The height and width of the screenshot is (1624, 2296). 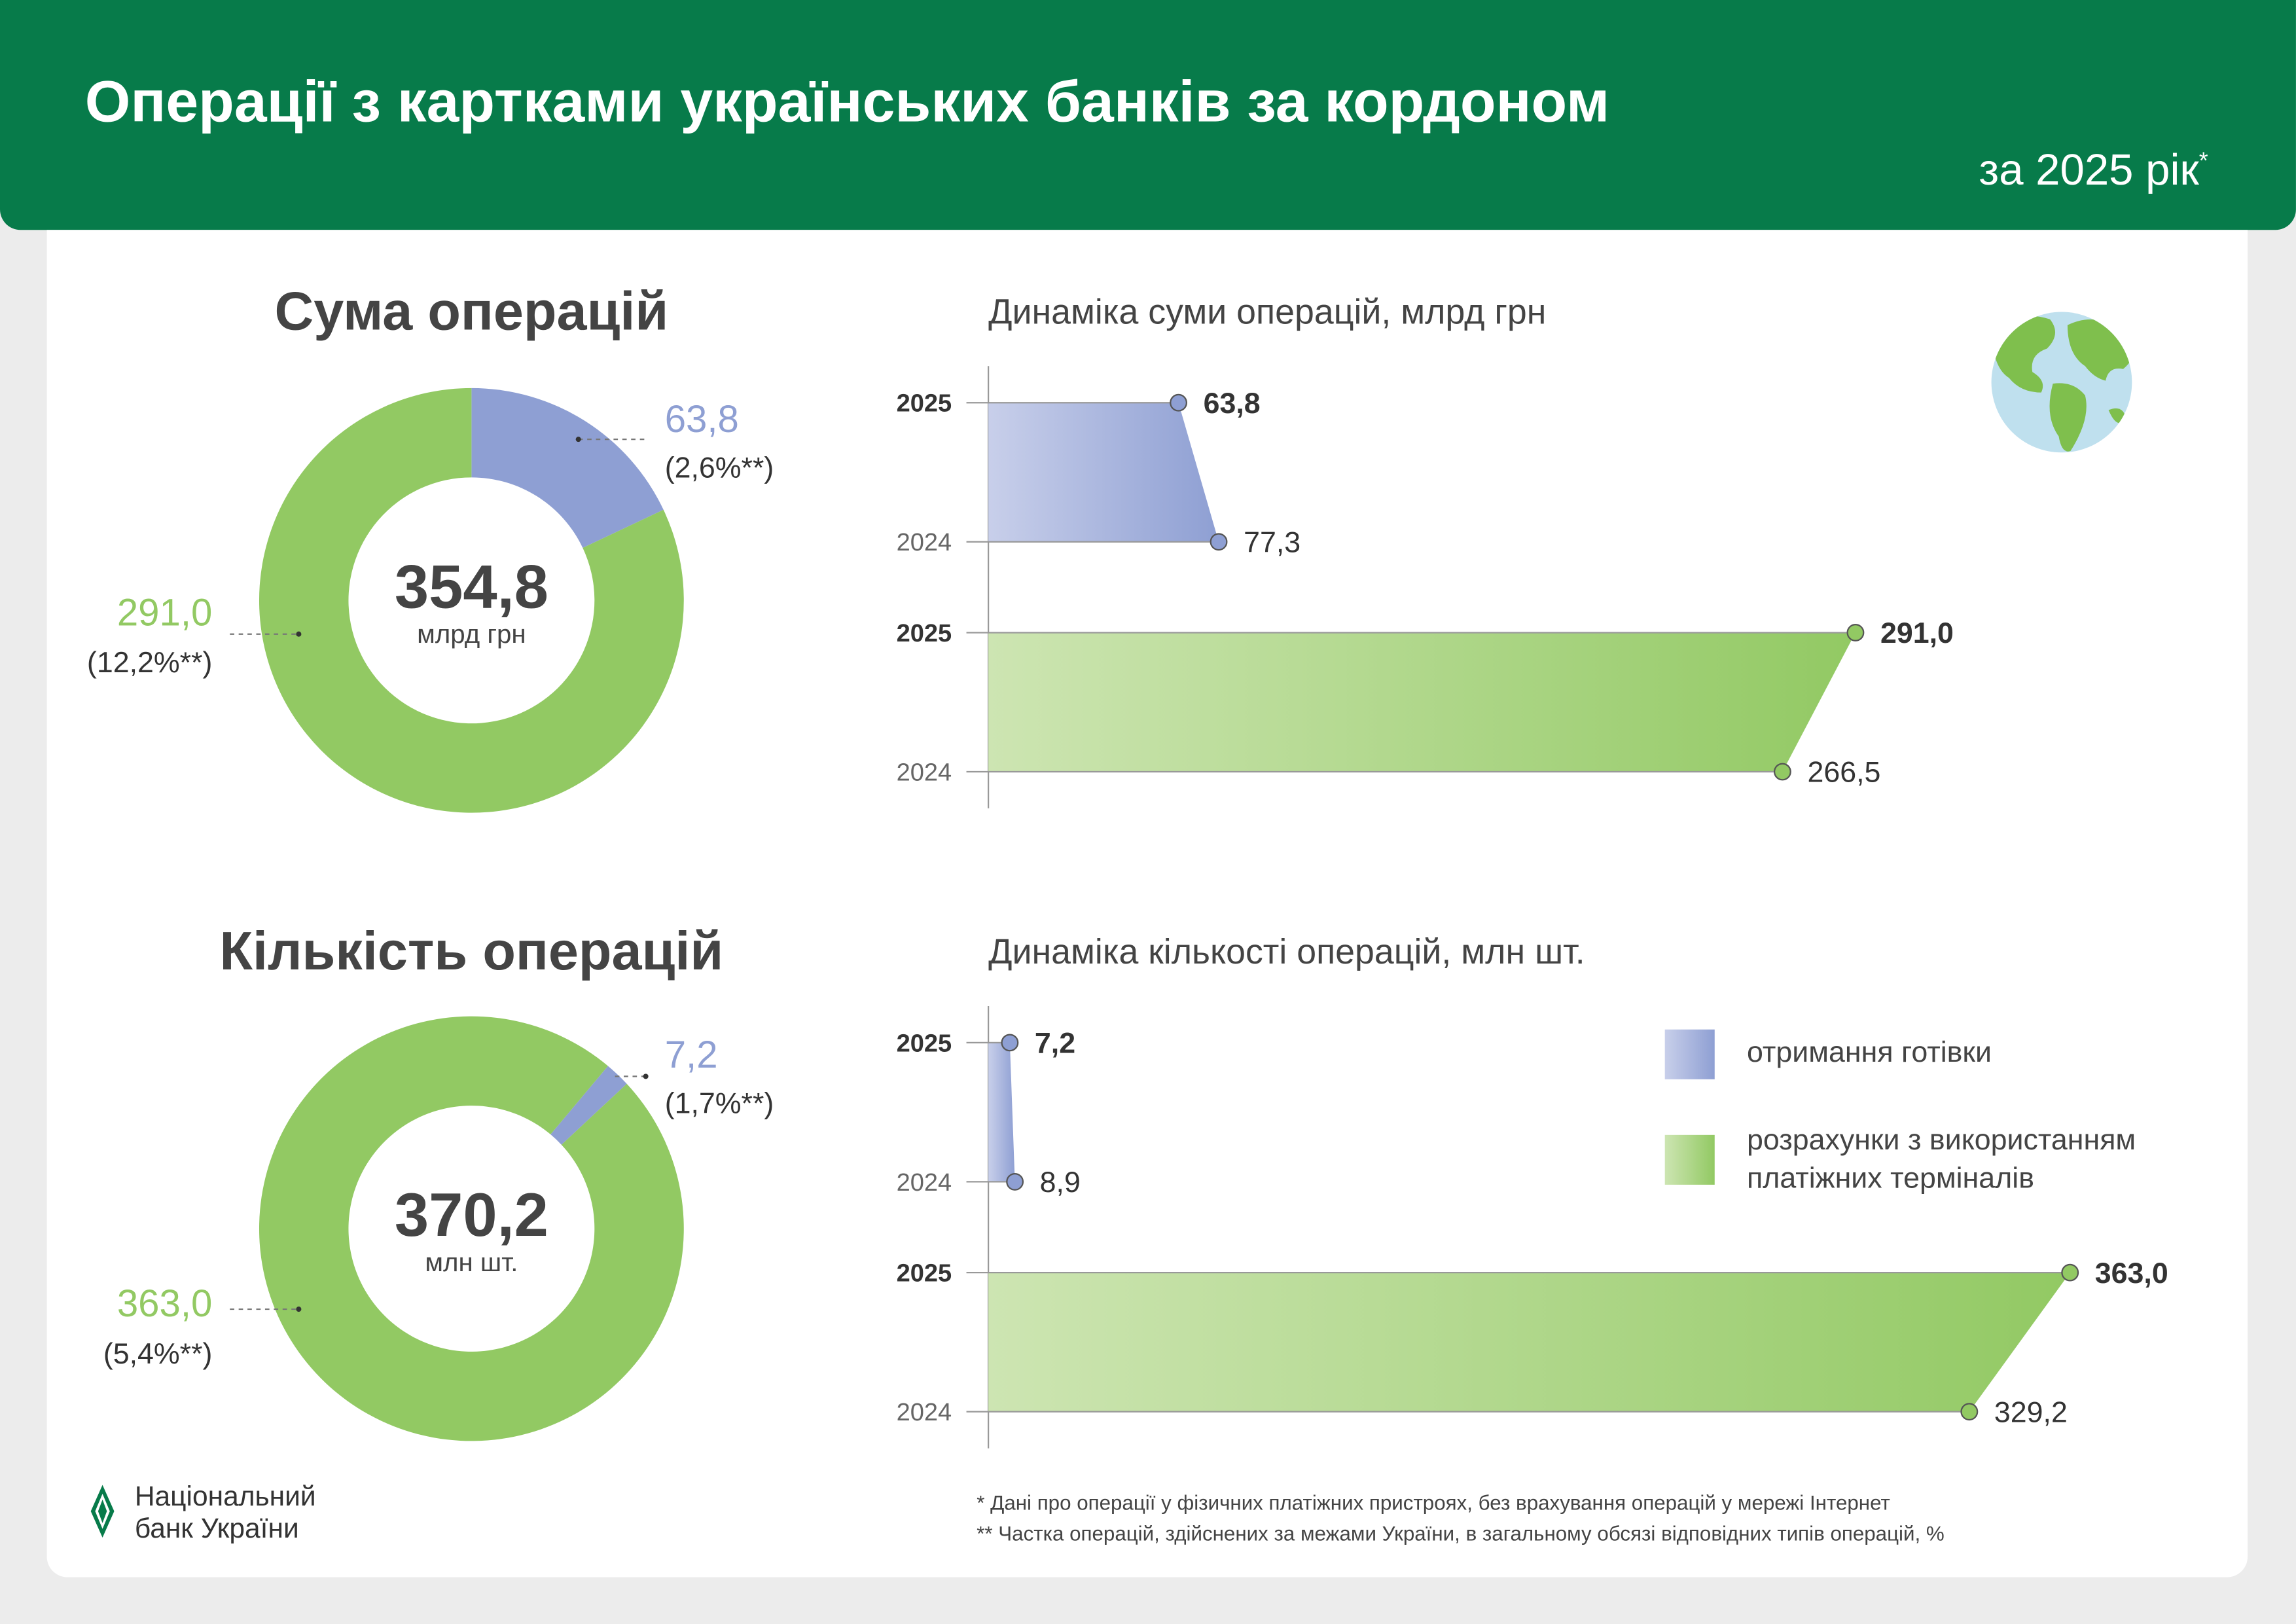 What do you see at coordinates (719, 467) in the screenshot?
I see `slice-share-cash: (2,6%**)` at bounding box center [719, 467].